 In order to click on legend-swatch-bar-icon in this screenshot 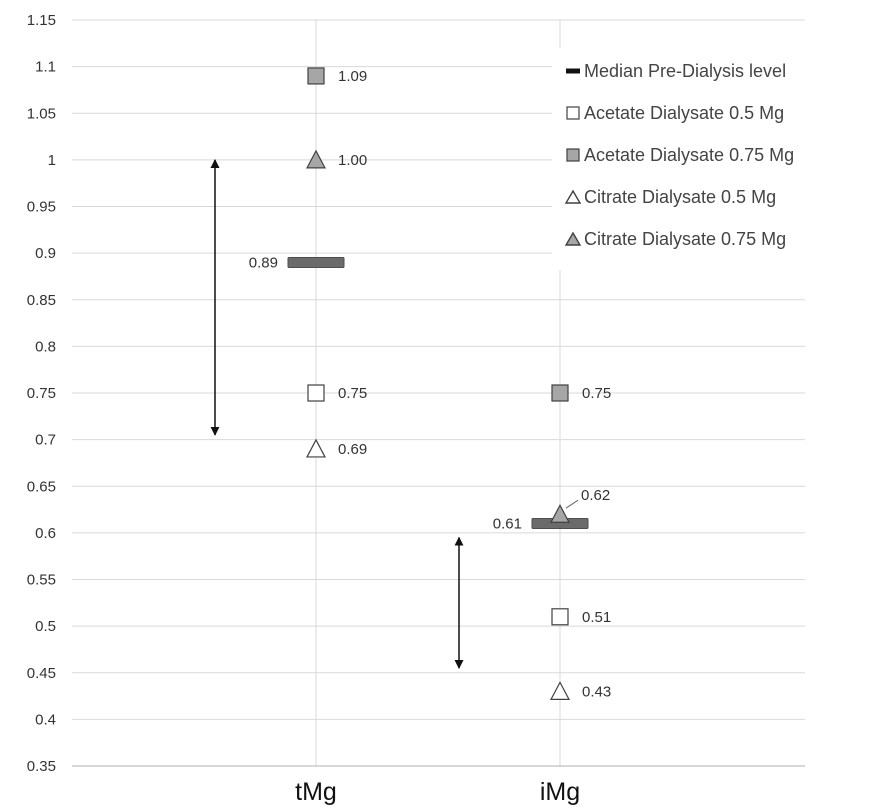, I will do `click(573, 71)`.